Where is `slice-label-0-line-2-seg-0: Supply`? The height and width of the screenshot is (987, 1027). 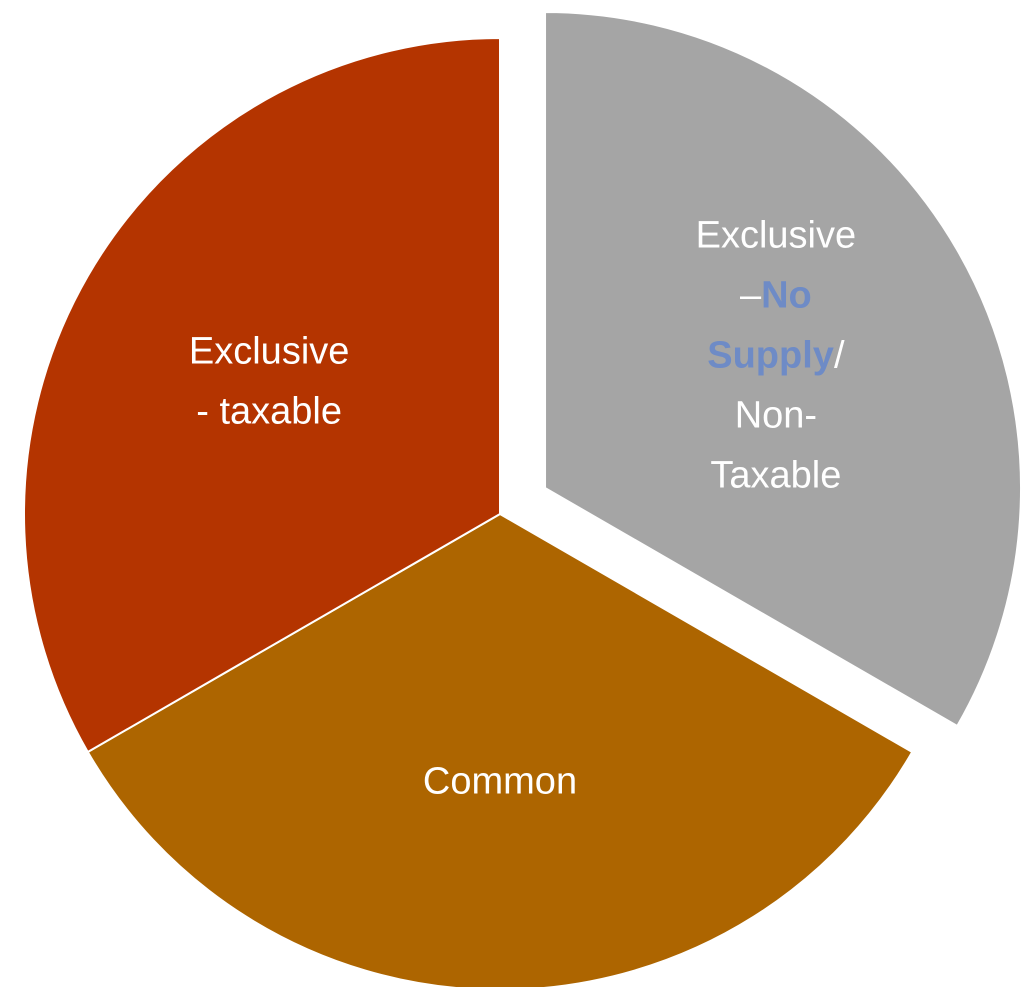 slice-label-0-line-2-seg-0: Supply is located at coordinates (770, 356).